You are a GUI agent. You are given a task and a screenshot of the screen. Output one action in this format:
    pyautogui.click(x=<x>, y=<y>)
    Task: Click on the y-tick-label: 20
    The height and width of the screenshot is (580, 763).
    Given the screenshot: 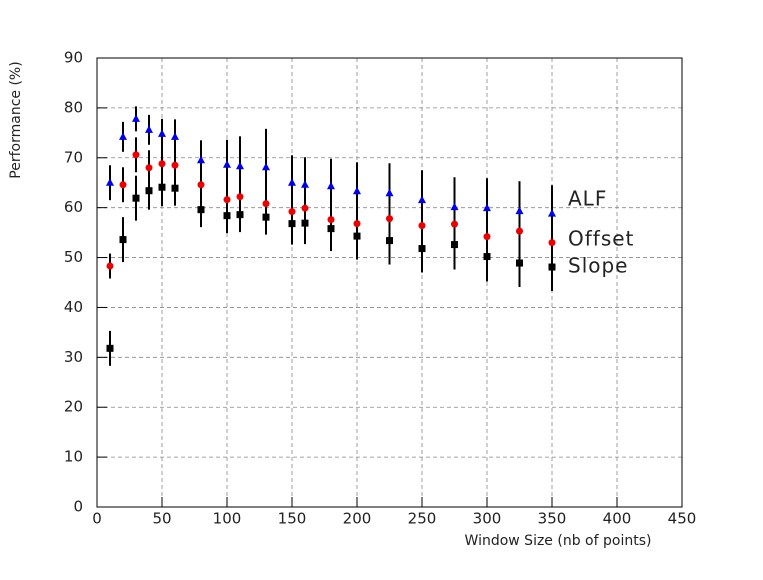 What is the action you would take?
    pyautogui.click(x=73, y=407)
    